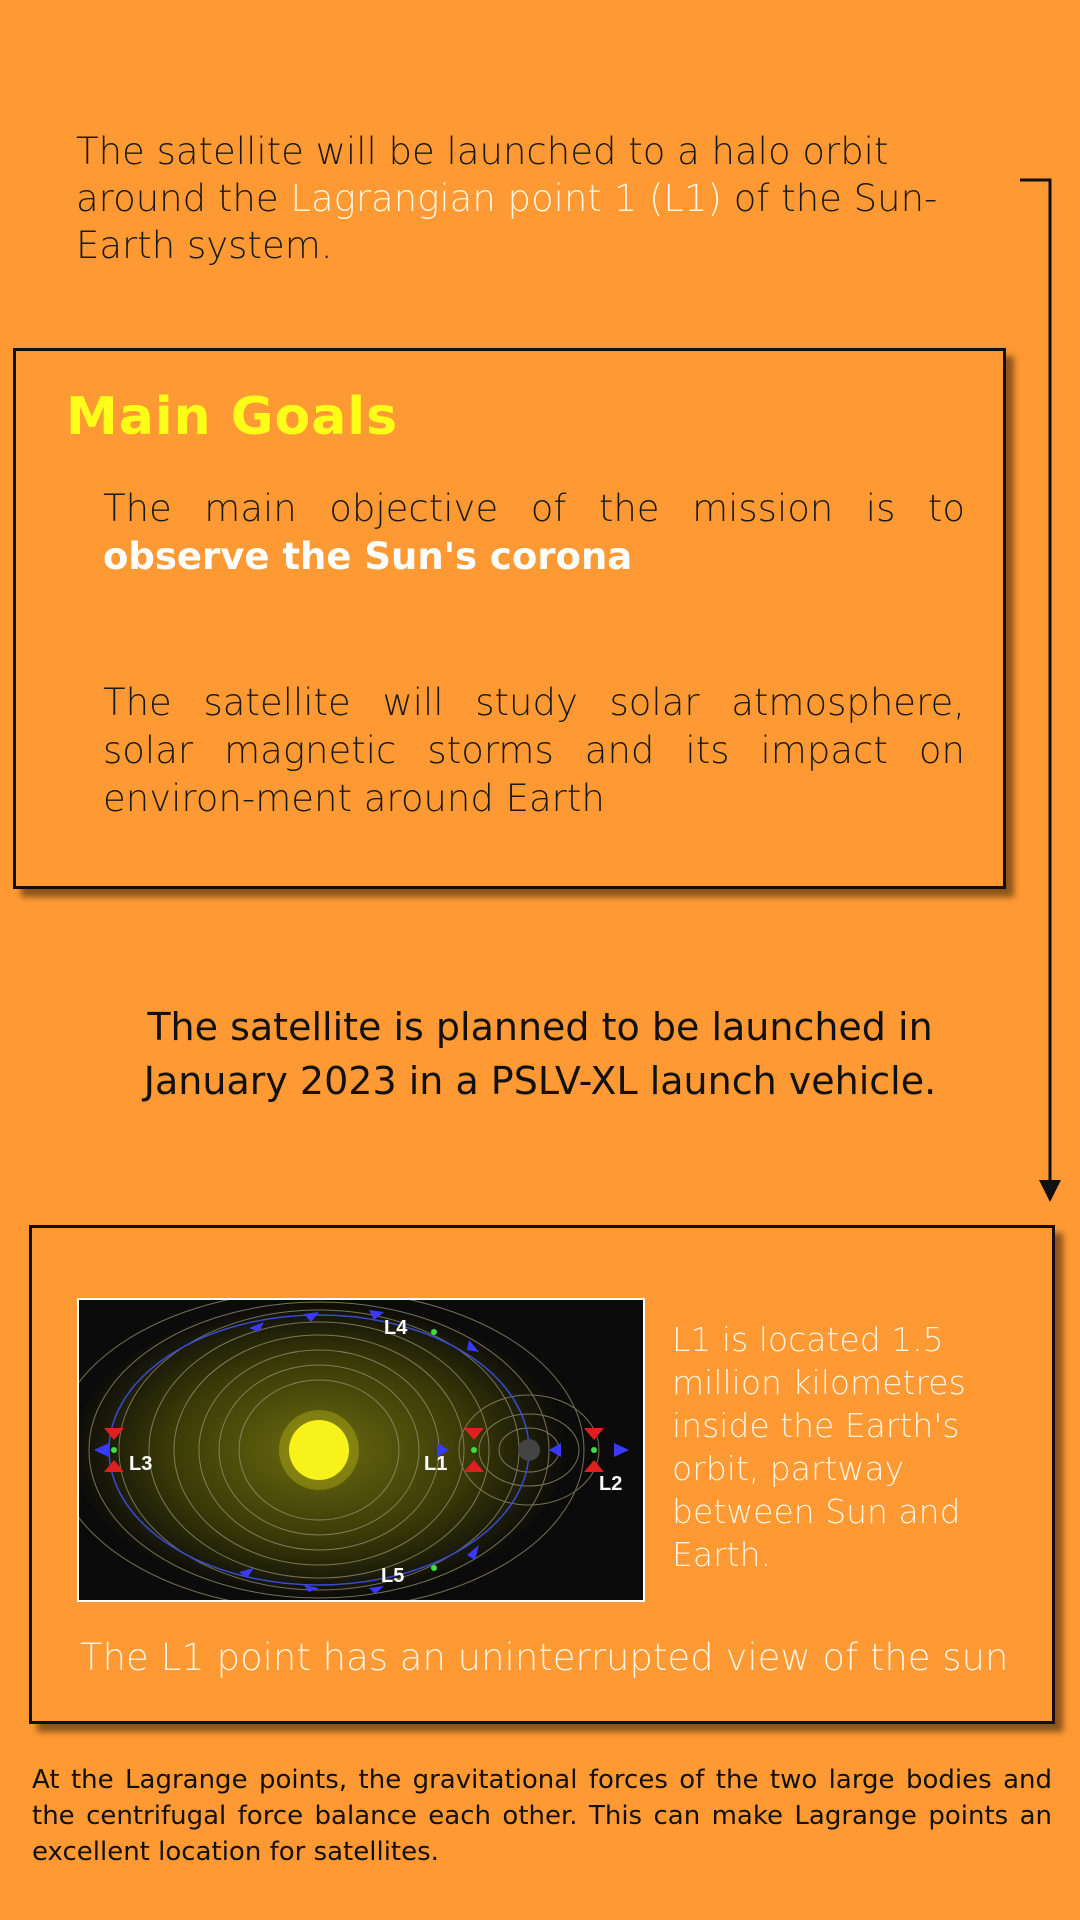 Image resolution: width=1080 pixels, height=1920 pixels. What do you see at coordinates (435, 1464) in the screenshot?
I see `label-l1: L1` at bounding box center [435, 1464].